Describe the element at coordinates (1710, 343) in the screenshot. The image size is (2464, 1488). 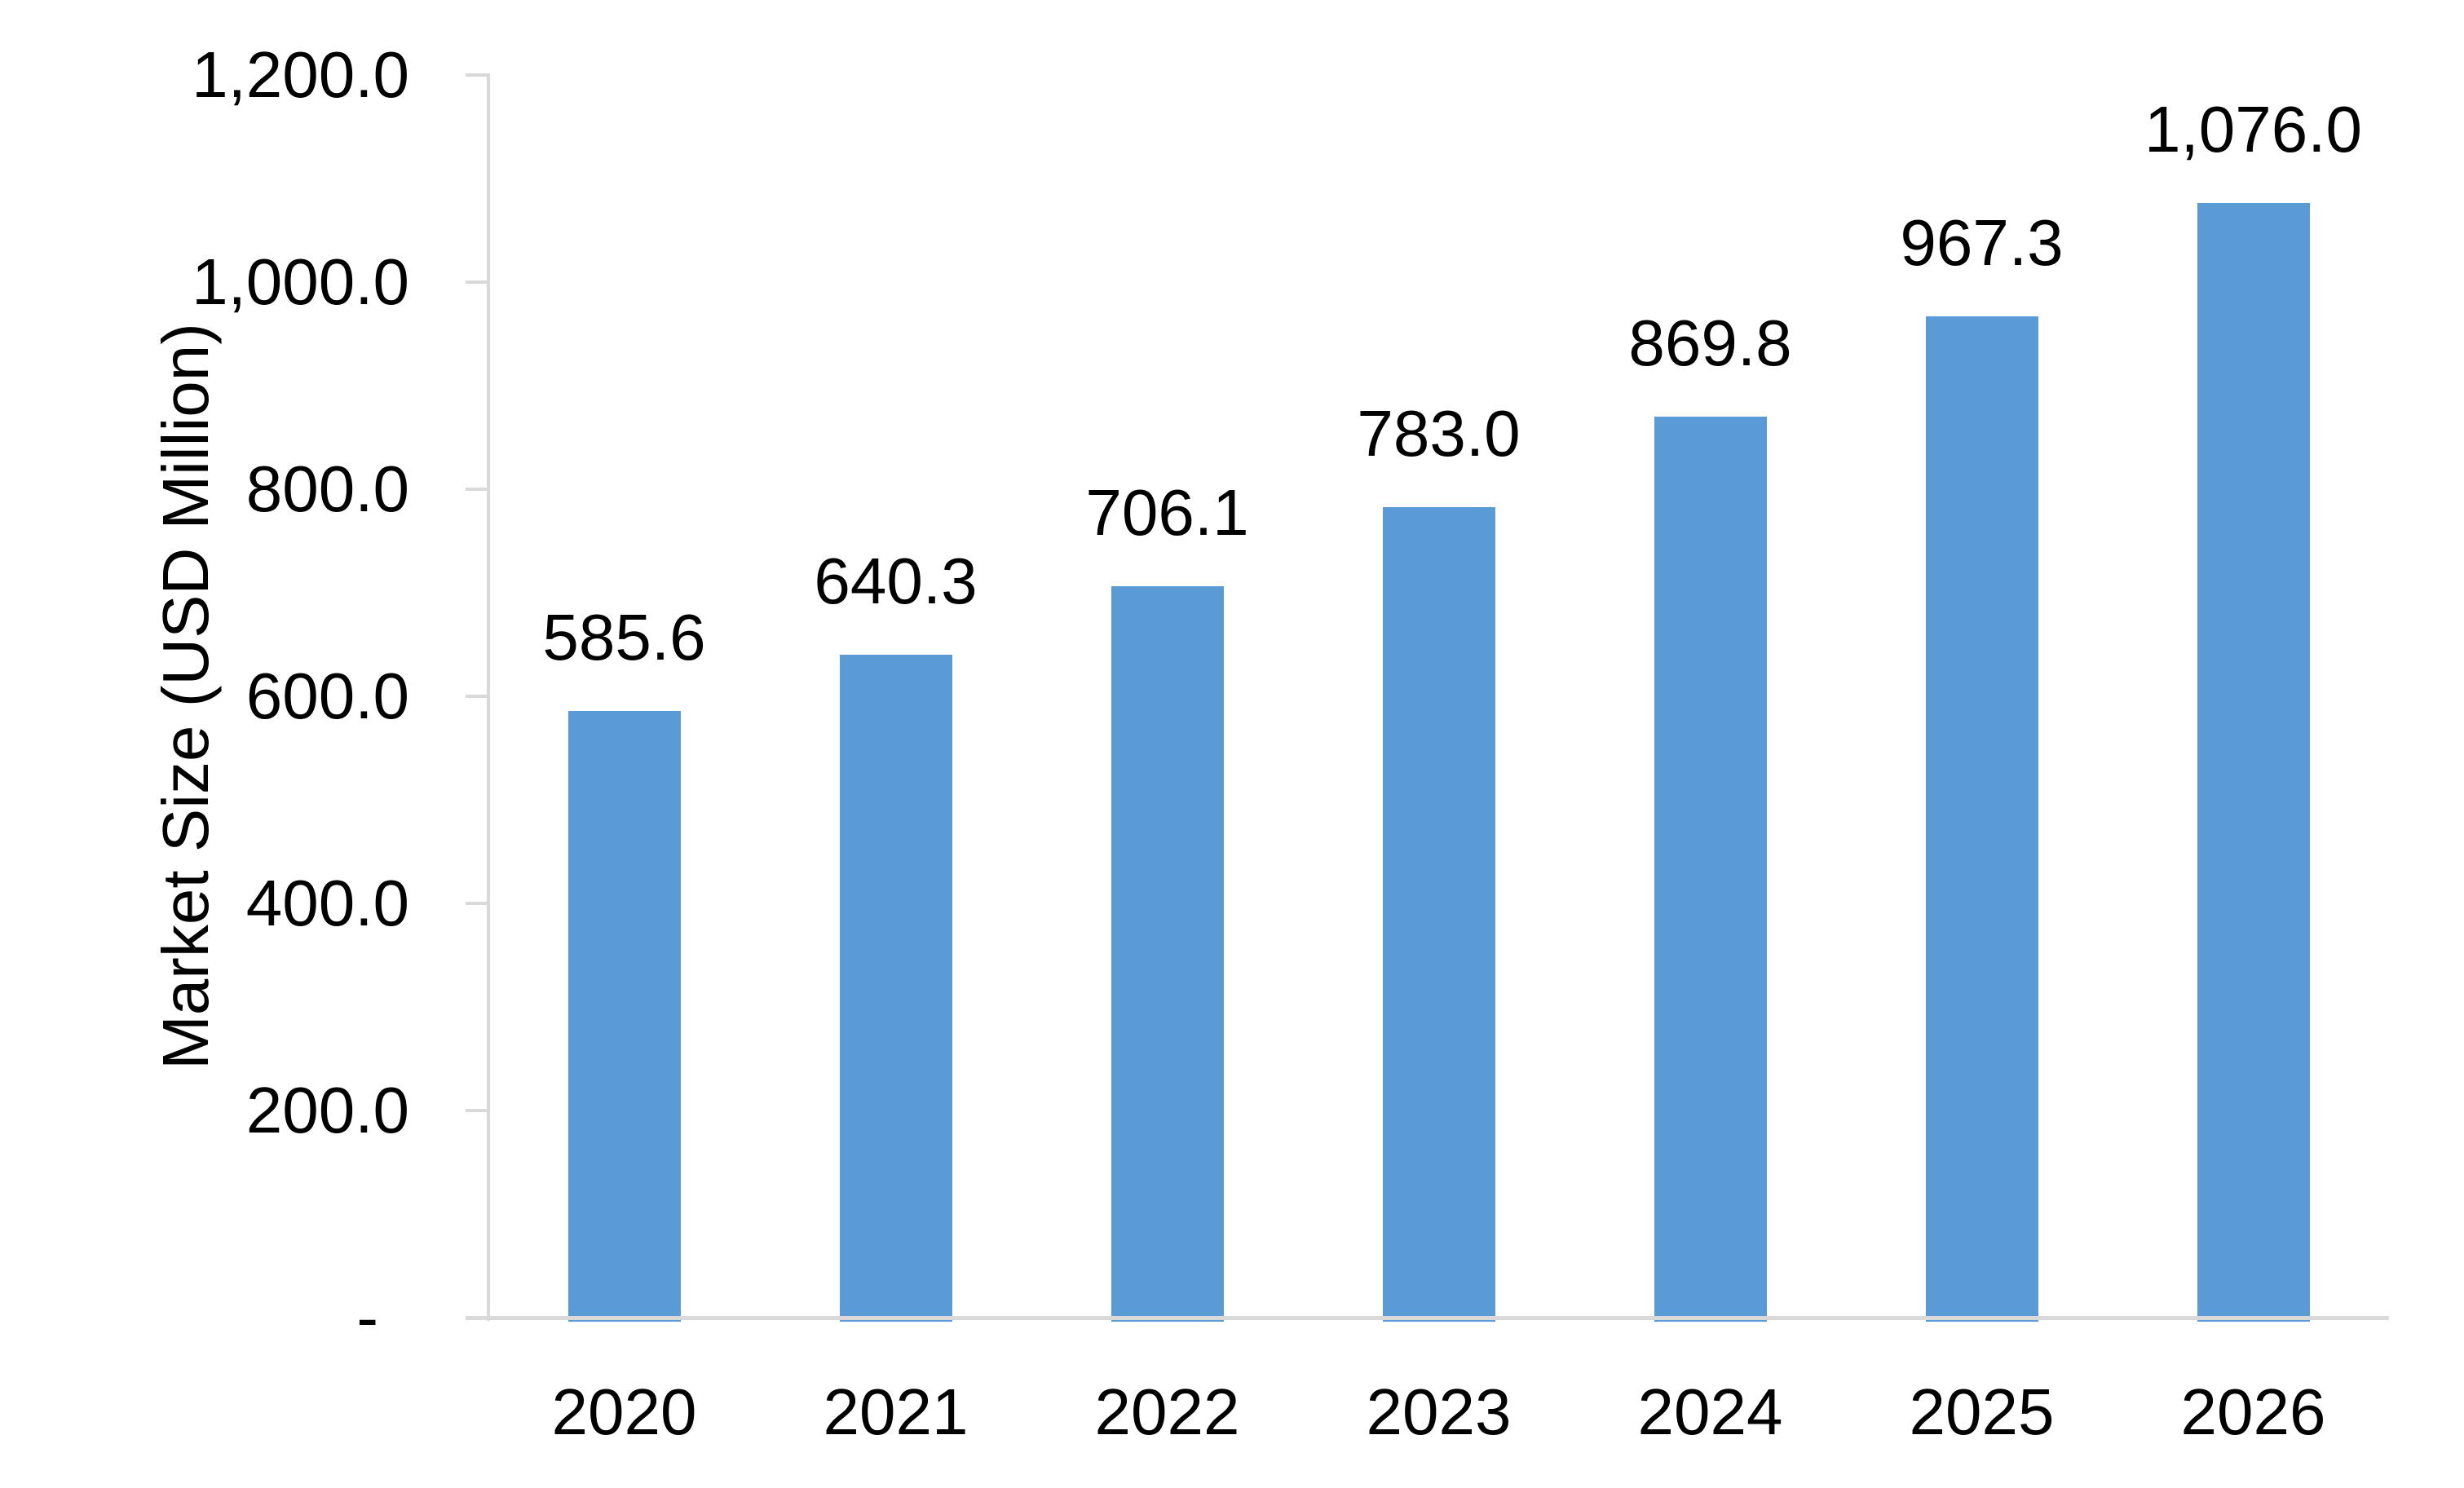
I see `bar-value-label: 869.8` at that location.